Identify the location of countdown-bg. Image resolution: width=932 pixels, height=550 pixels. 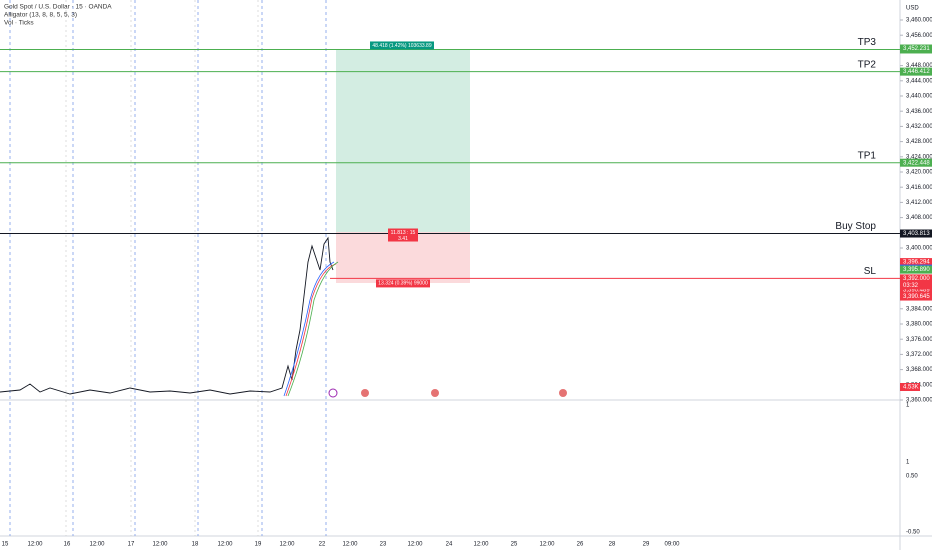
(916, 285).